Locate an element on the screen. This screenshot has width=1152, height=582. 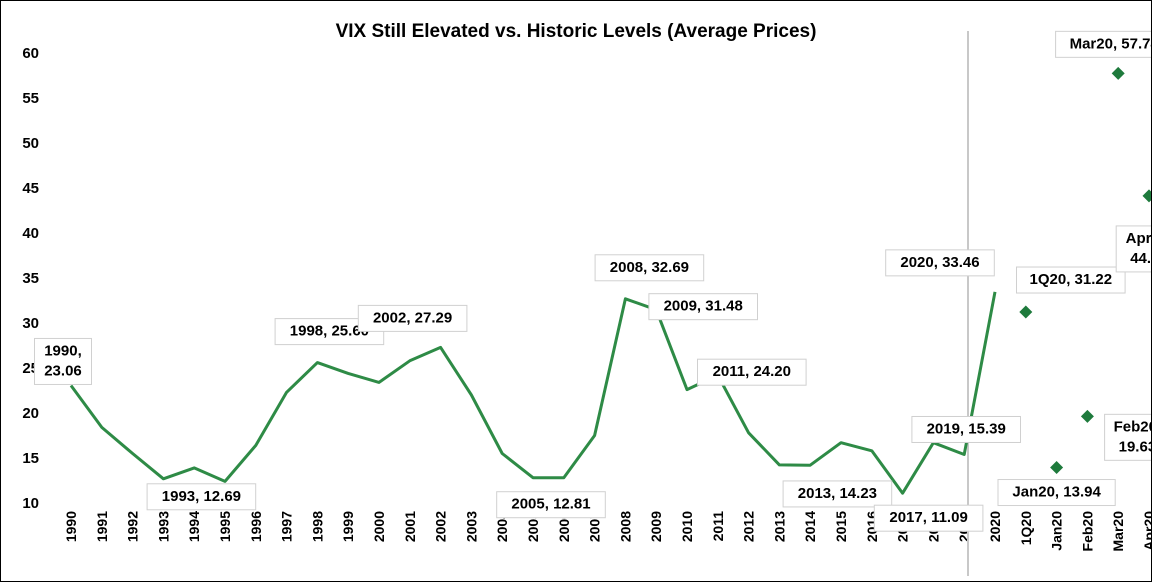
data-label-text: 2008, 32.69 is located at coordinates (649, 267).